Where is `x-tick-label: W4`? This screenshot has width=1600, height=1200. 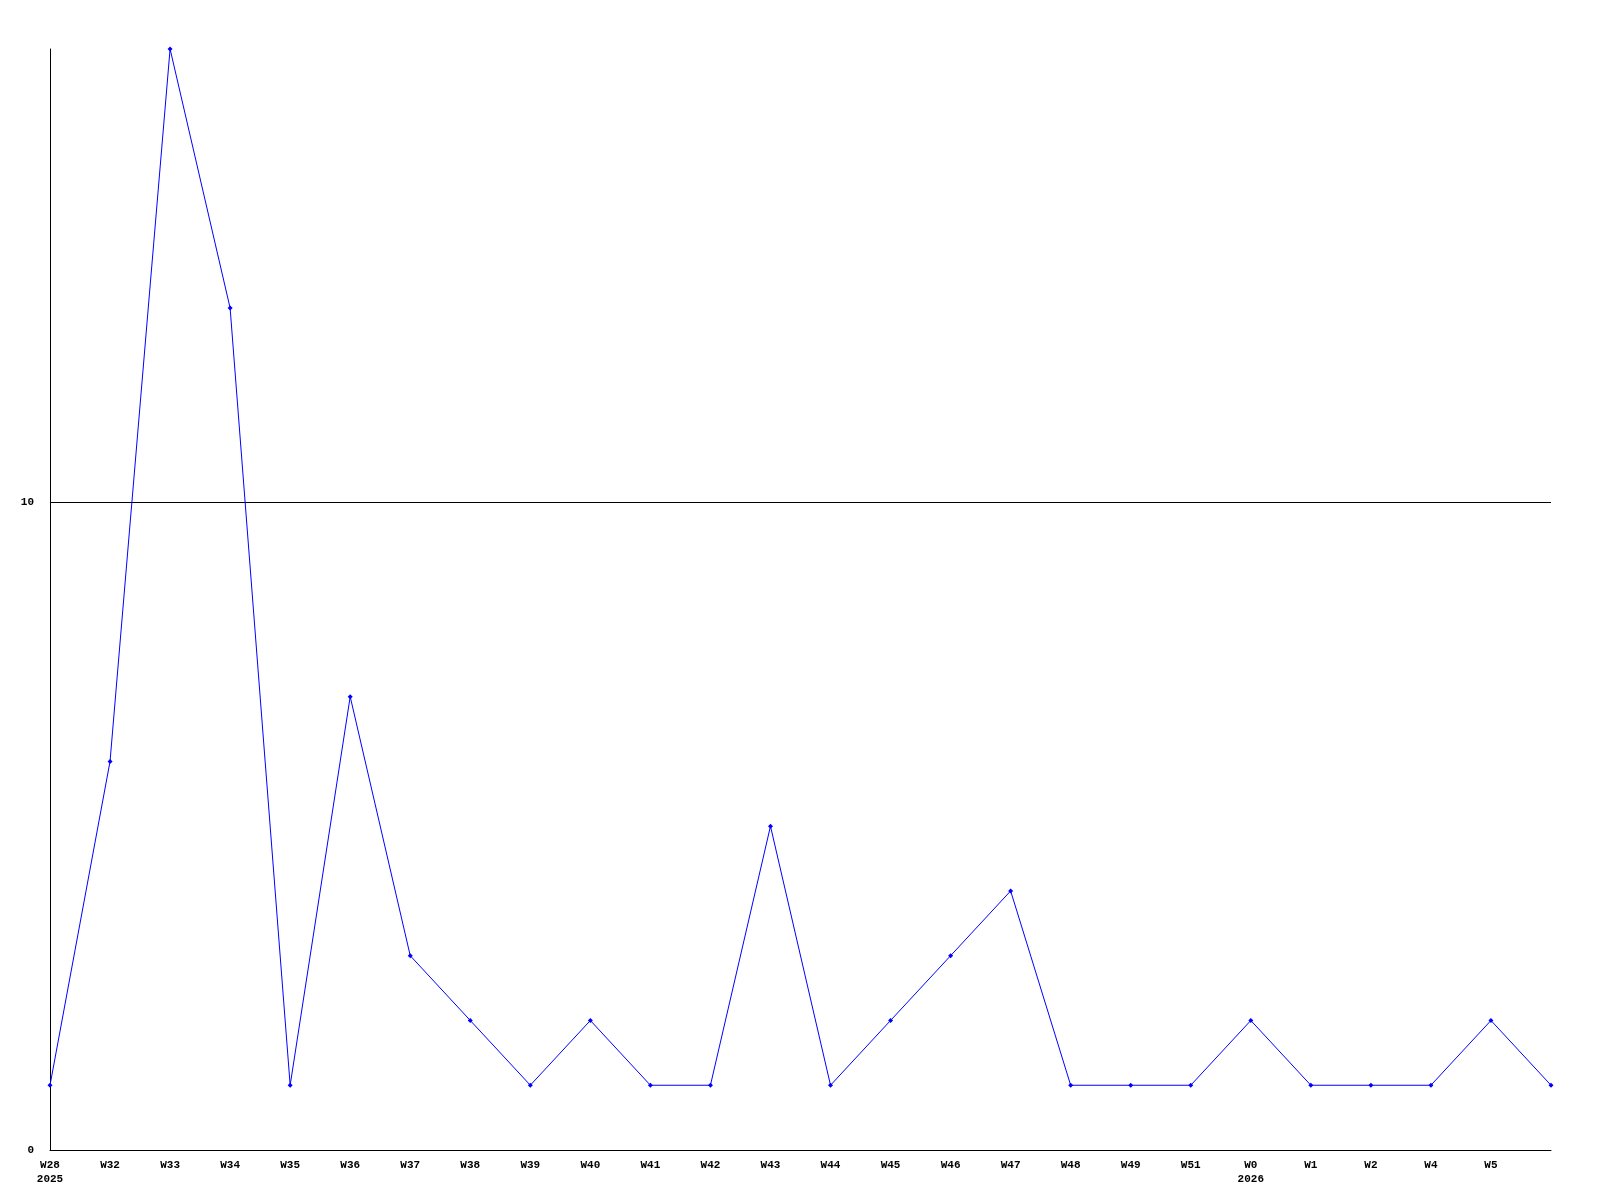
x-tick-label: W4 is located at coordinates (1431, 1165).